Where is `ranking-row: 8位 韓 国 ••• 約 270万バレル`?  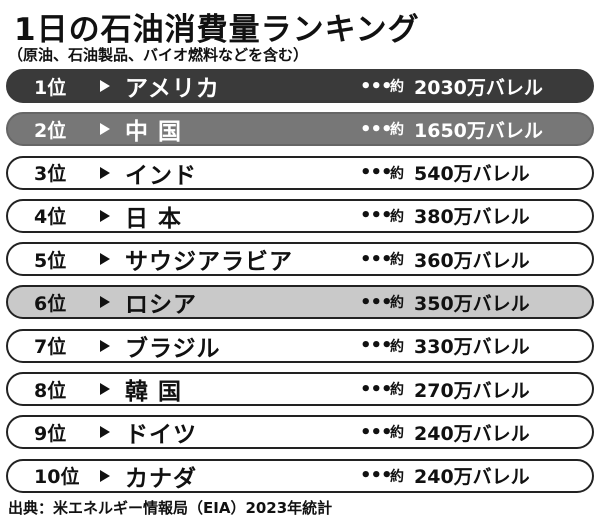 ranking-row: 8位 韓 国 ••• 約 270万バレル is located at coordinates (300, 389).